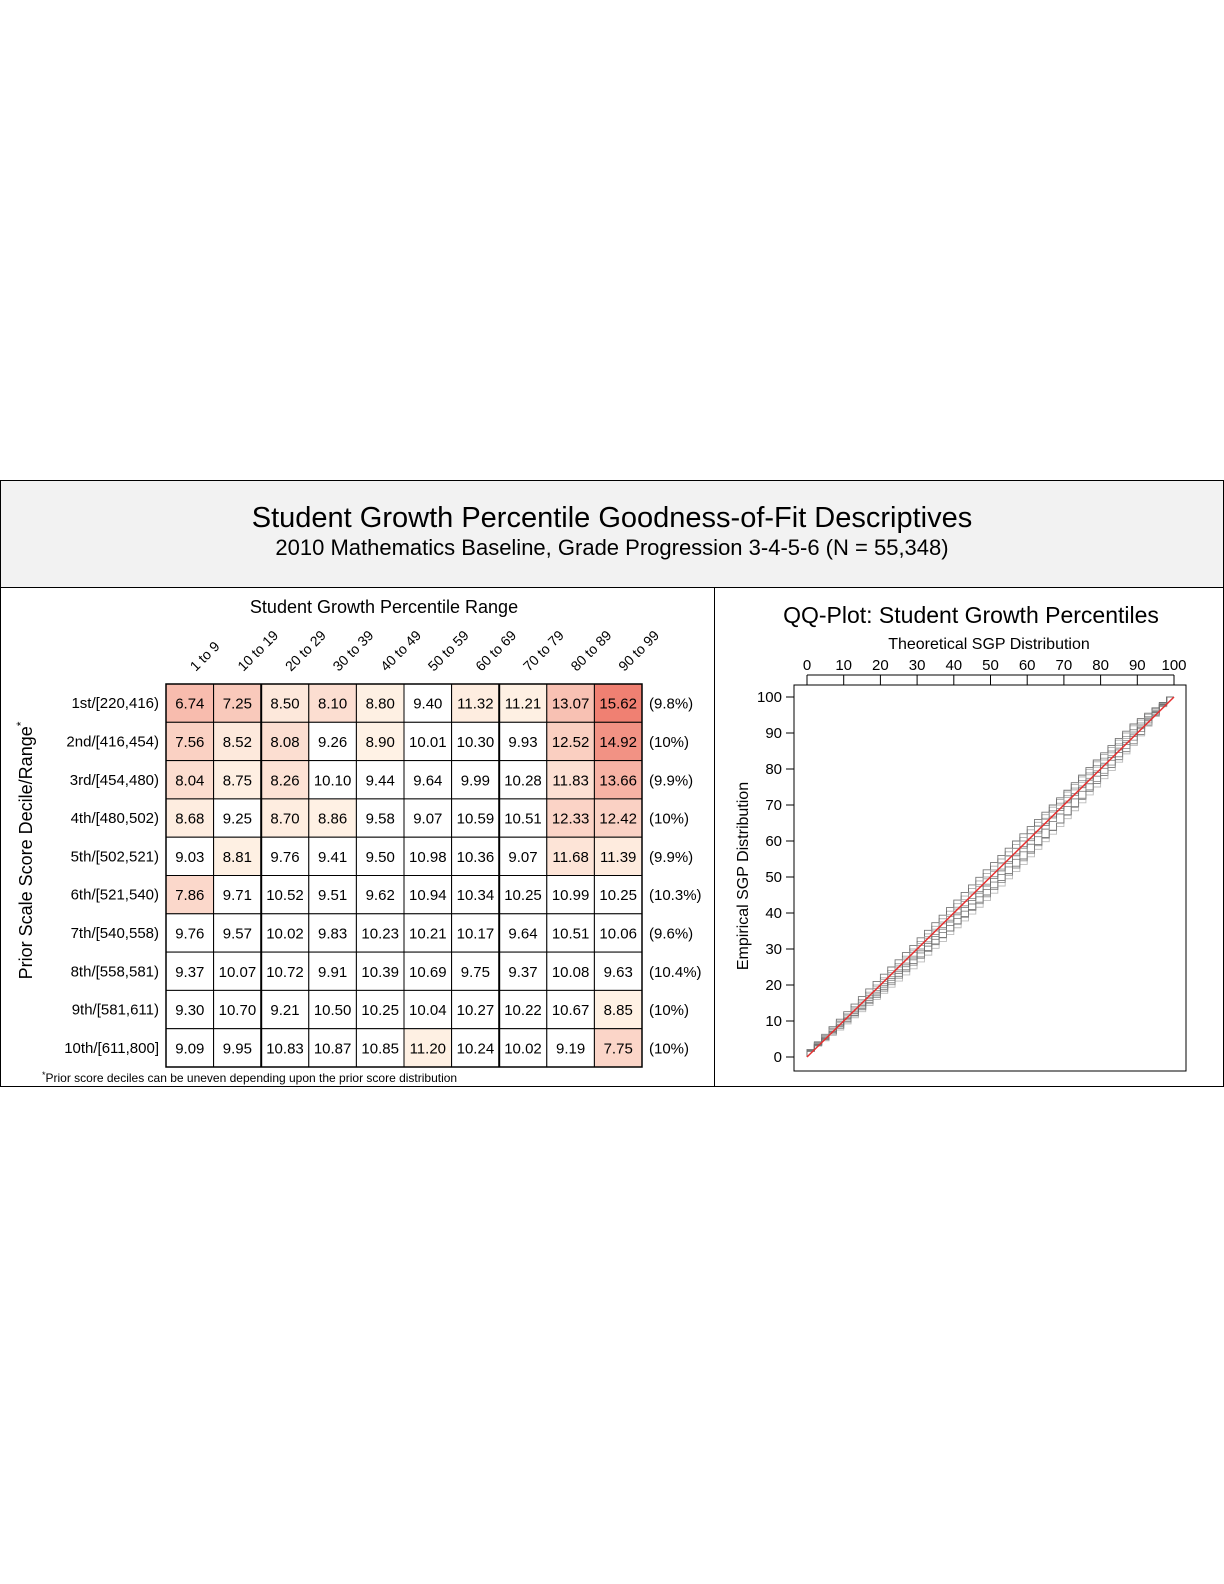 This screenshot has width=1224, height=1584. Describe the element at coordinates (189, 780) in the screenshot. I see `heatmap-cell-value: 8.04` at that location.